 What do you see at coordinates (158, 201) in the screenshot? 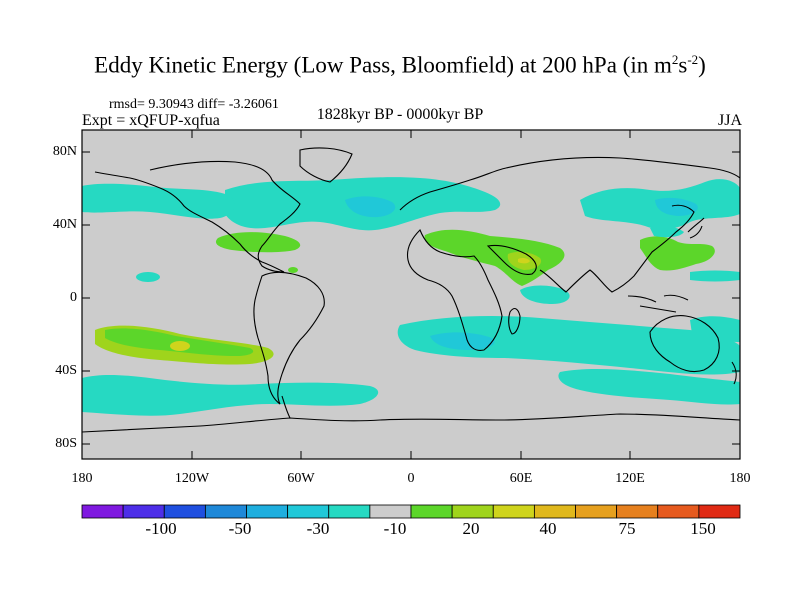
I see `north-america-negative-region` at bounding box center [158, 201].